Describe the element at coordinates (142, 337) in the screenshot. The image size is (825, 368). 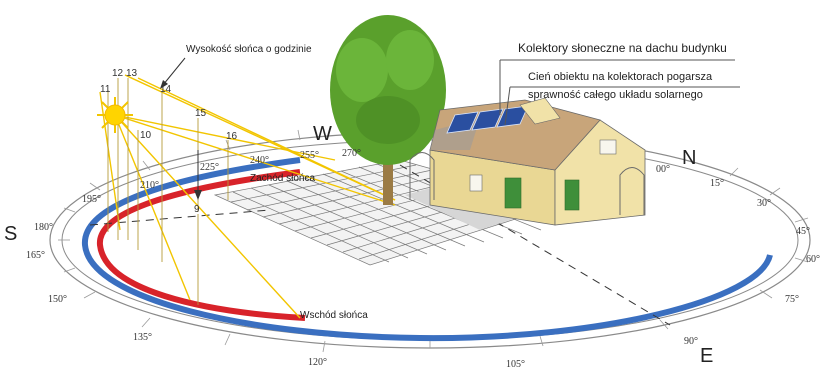
I see `azimuth-label: 135°` at that location.